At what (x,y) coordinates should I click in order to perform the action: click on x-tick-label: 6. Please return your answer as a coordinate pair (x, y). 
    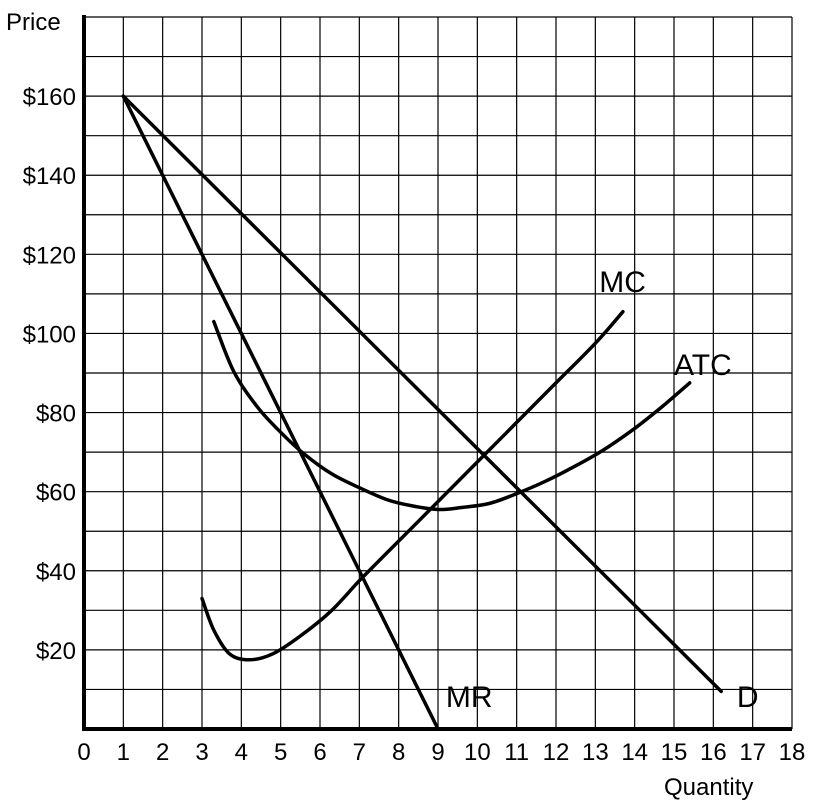
    Looking at the image, I should click on (319, 752).